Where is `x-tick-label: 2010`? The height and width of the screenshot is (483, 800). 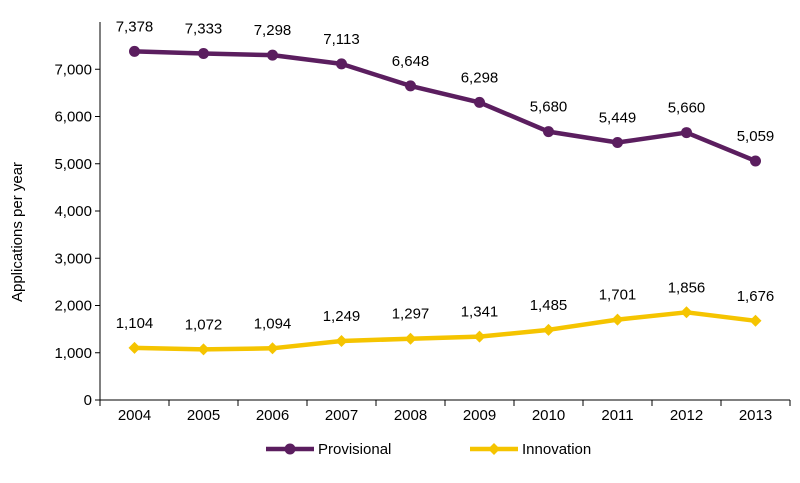
x-tick-label: 2010 is located at coordinates (548, 415).